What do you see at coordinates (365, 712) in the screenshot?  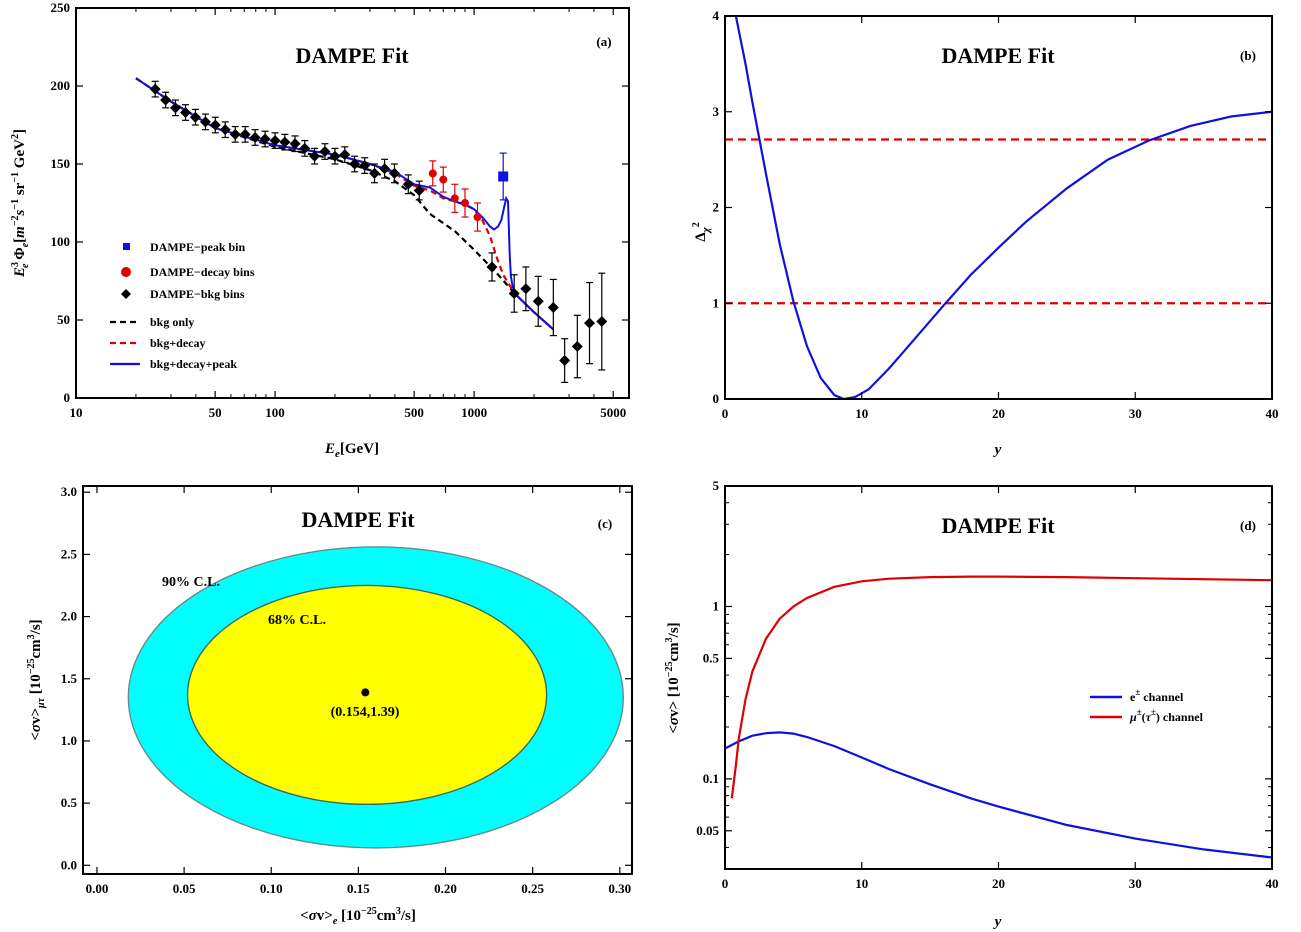 I see `best-fit-label: (0.154,1.39)` at bounding box center [365, 712].